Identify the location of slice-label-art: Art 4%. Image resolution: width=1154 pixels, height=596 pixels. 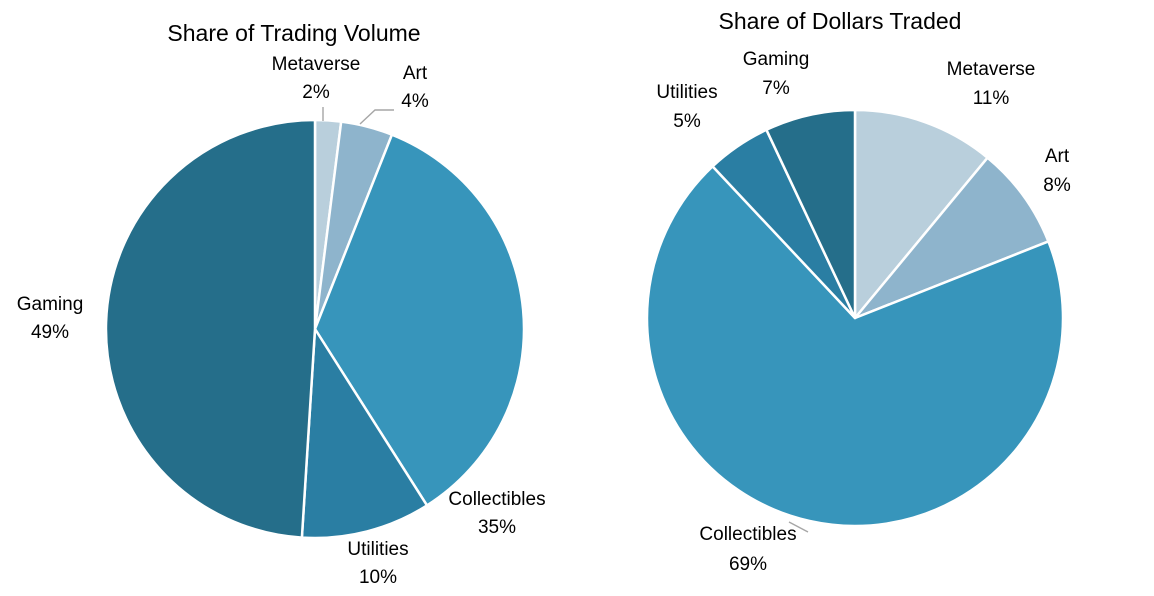
(415, 87).